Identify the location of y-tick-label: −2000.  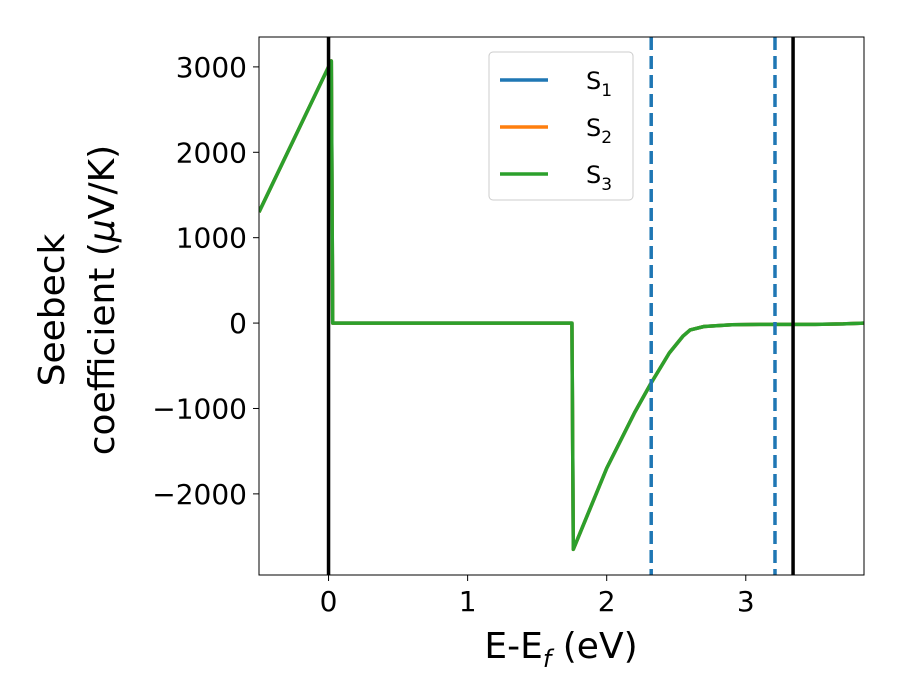
(199, 494).